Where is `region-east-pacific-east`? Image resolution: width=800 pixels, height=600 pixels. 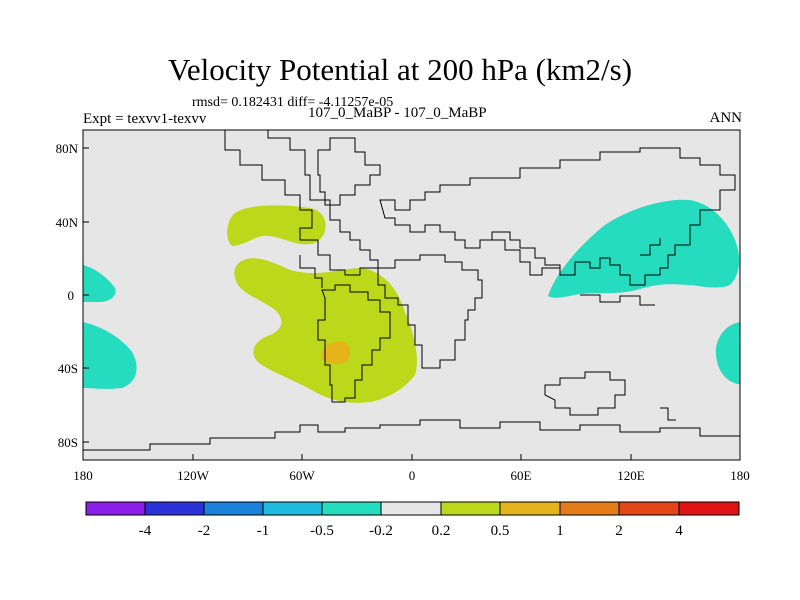
region-east-pacific-east is located at coordinates (727, 353).